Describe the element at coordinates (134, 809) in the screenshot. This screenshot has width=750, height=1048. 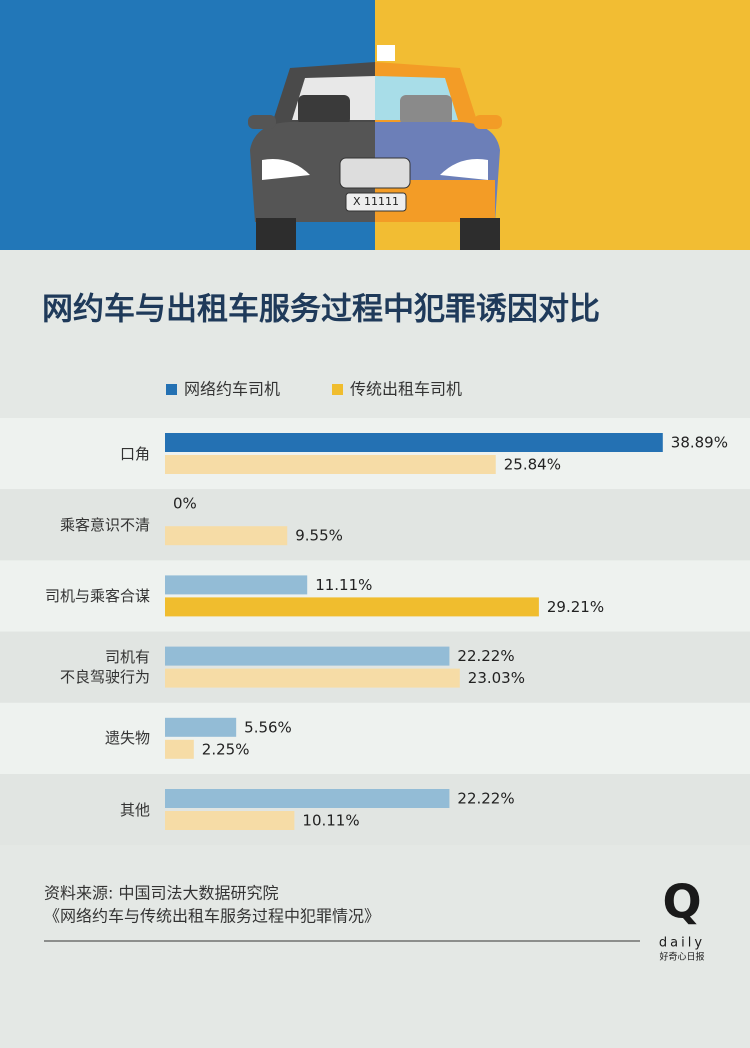
I see `category-label: 其他` at that location.